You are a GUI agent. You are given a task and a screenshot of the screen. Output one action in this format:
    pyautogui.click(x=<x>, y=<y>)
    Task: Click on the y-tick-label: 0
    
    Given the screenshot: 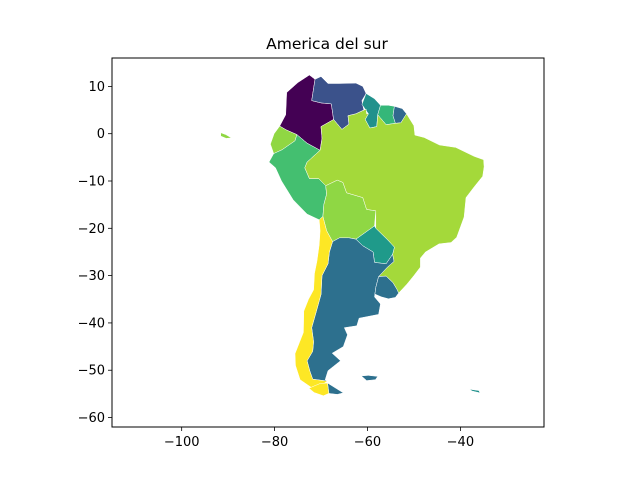 What is the action you would take?
    pyautogui.click(x=101, y=134)
    